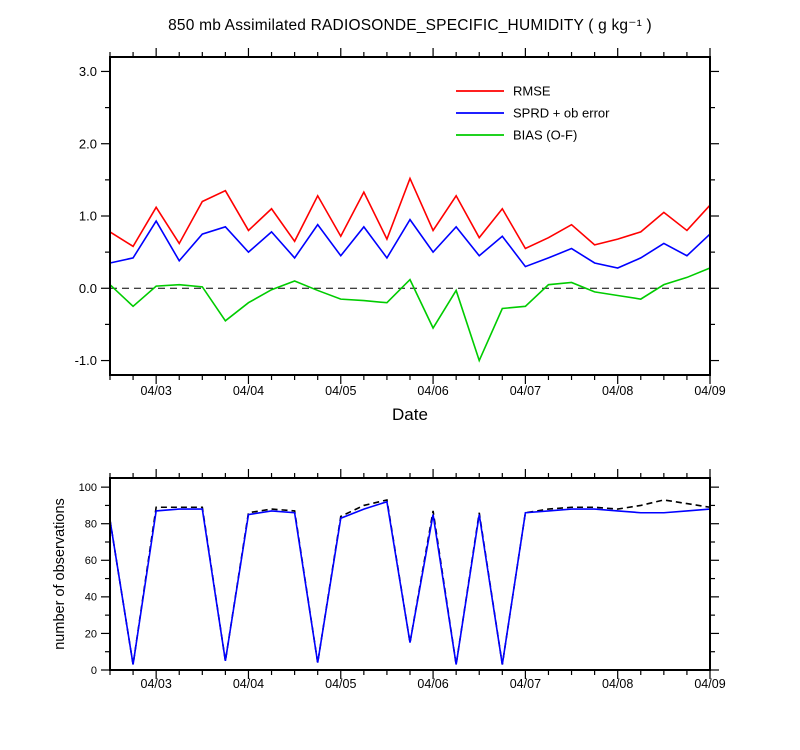  What do you see at coordinates (88, 488) in the screenshot?
I see `y-tick-label: 100` at bounding box center [88, 488].